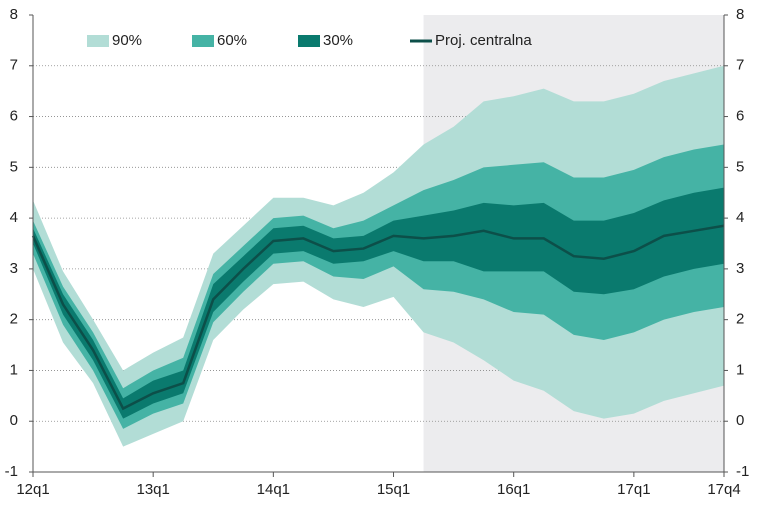 Image resolution: width=762 pixels, height=511 pixels. I want to click on y2-tick-label: 3, so click(740, 268).